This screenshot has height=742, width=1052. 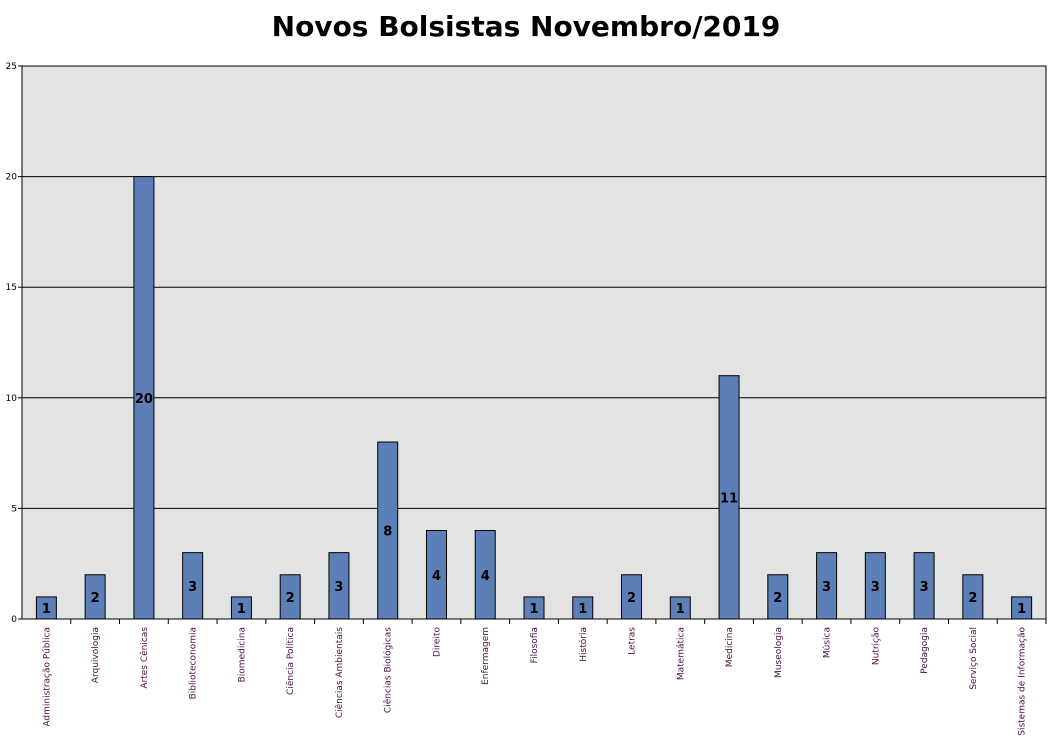 I want to click on x-tick-label: Medicina, so click(x=730, y=647).